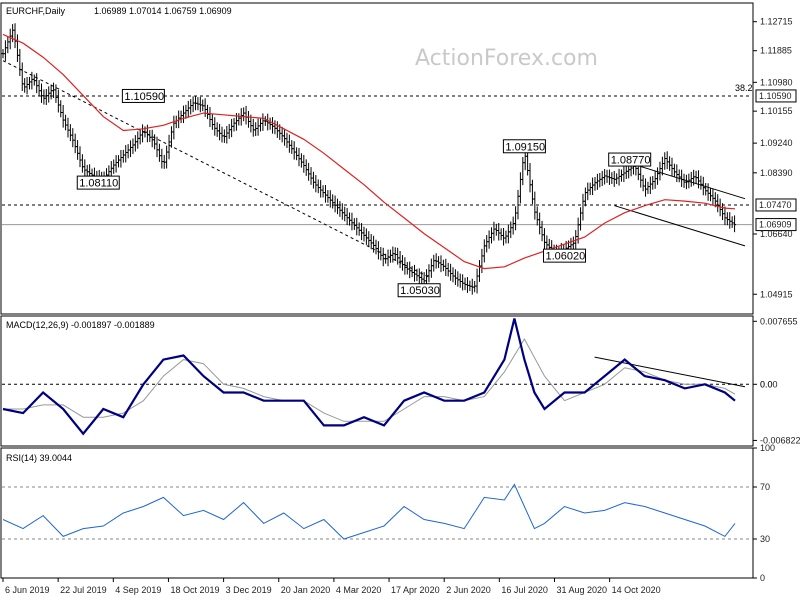  Describe the element at coordinates (765, 539) in the screenshot. I see `y-tick-label: 30` at that location.